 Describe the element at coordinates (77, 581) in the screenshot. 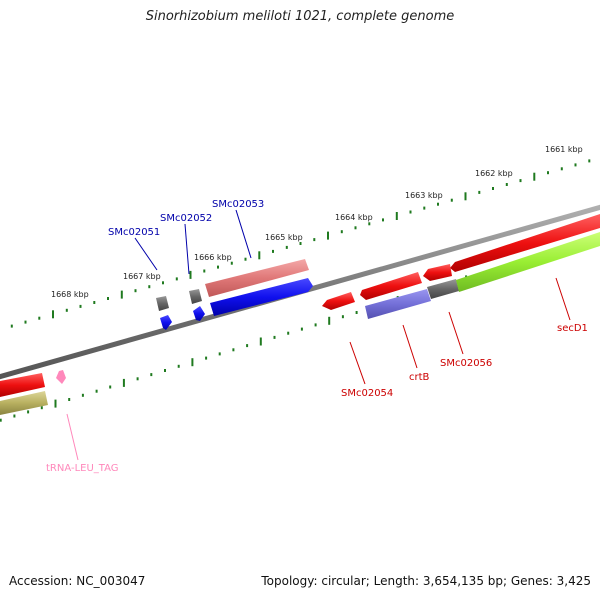

I see `accession-text: Accession: NC_003047` at that location.